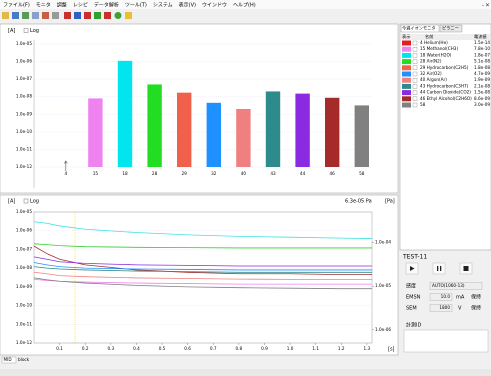 Image resolution: width=491 pixels, height=376 pixels. Describe the element at coordinates (341, 348) in the screenshot. I see `x-tick-label: 1.2` at that location.